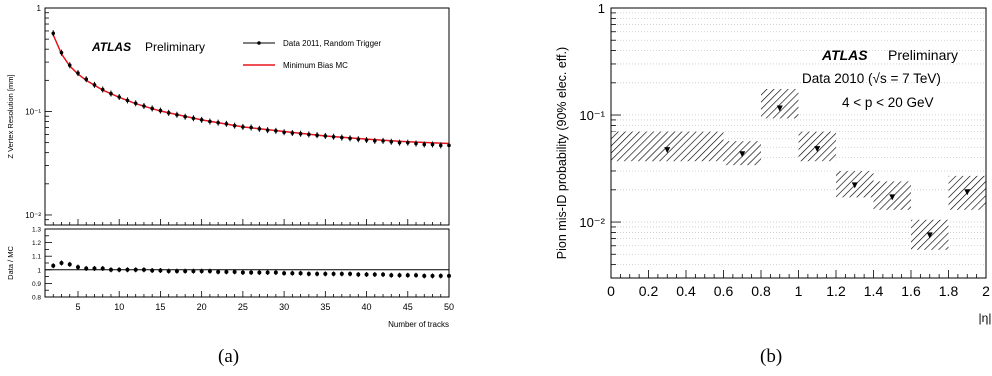 Image resolution: width=992 pixels, height=376 pixels. Describe the element at coordinates (36, 243) in the screenshot. I see `y-tick-label-lower: 1.2` at that location.